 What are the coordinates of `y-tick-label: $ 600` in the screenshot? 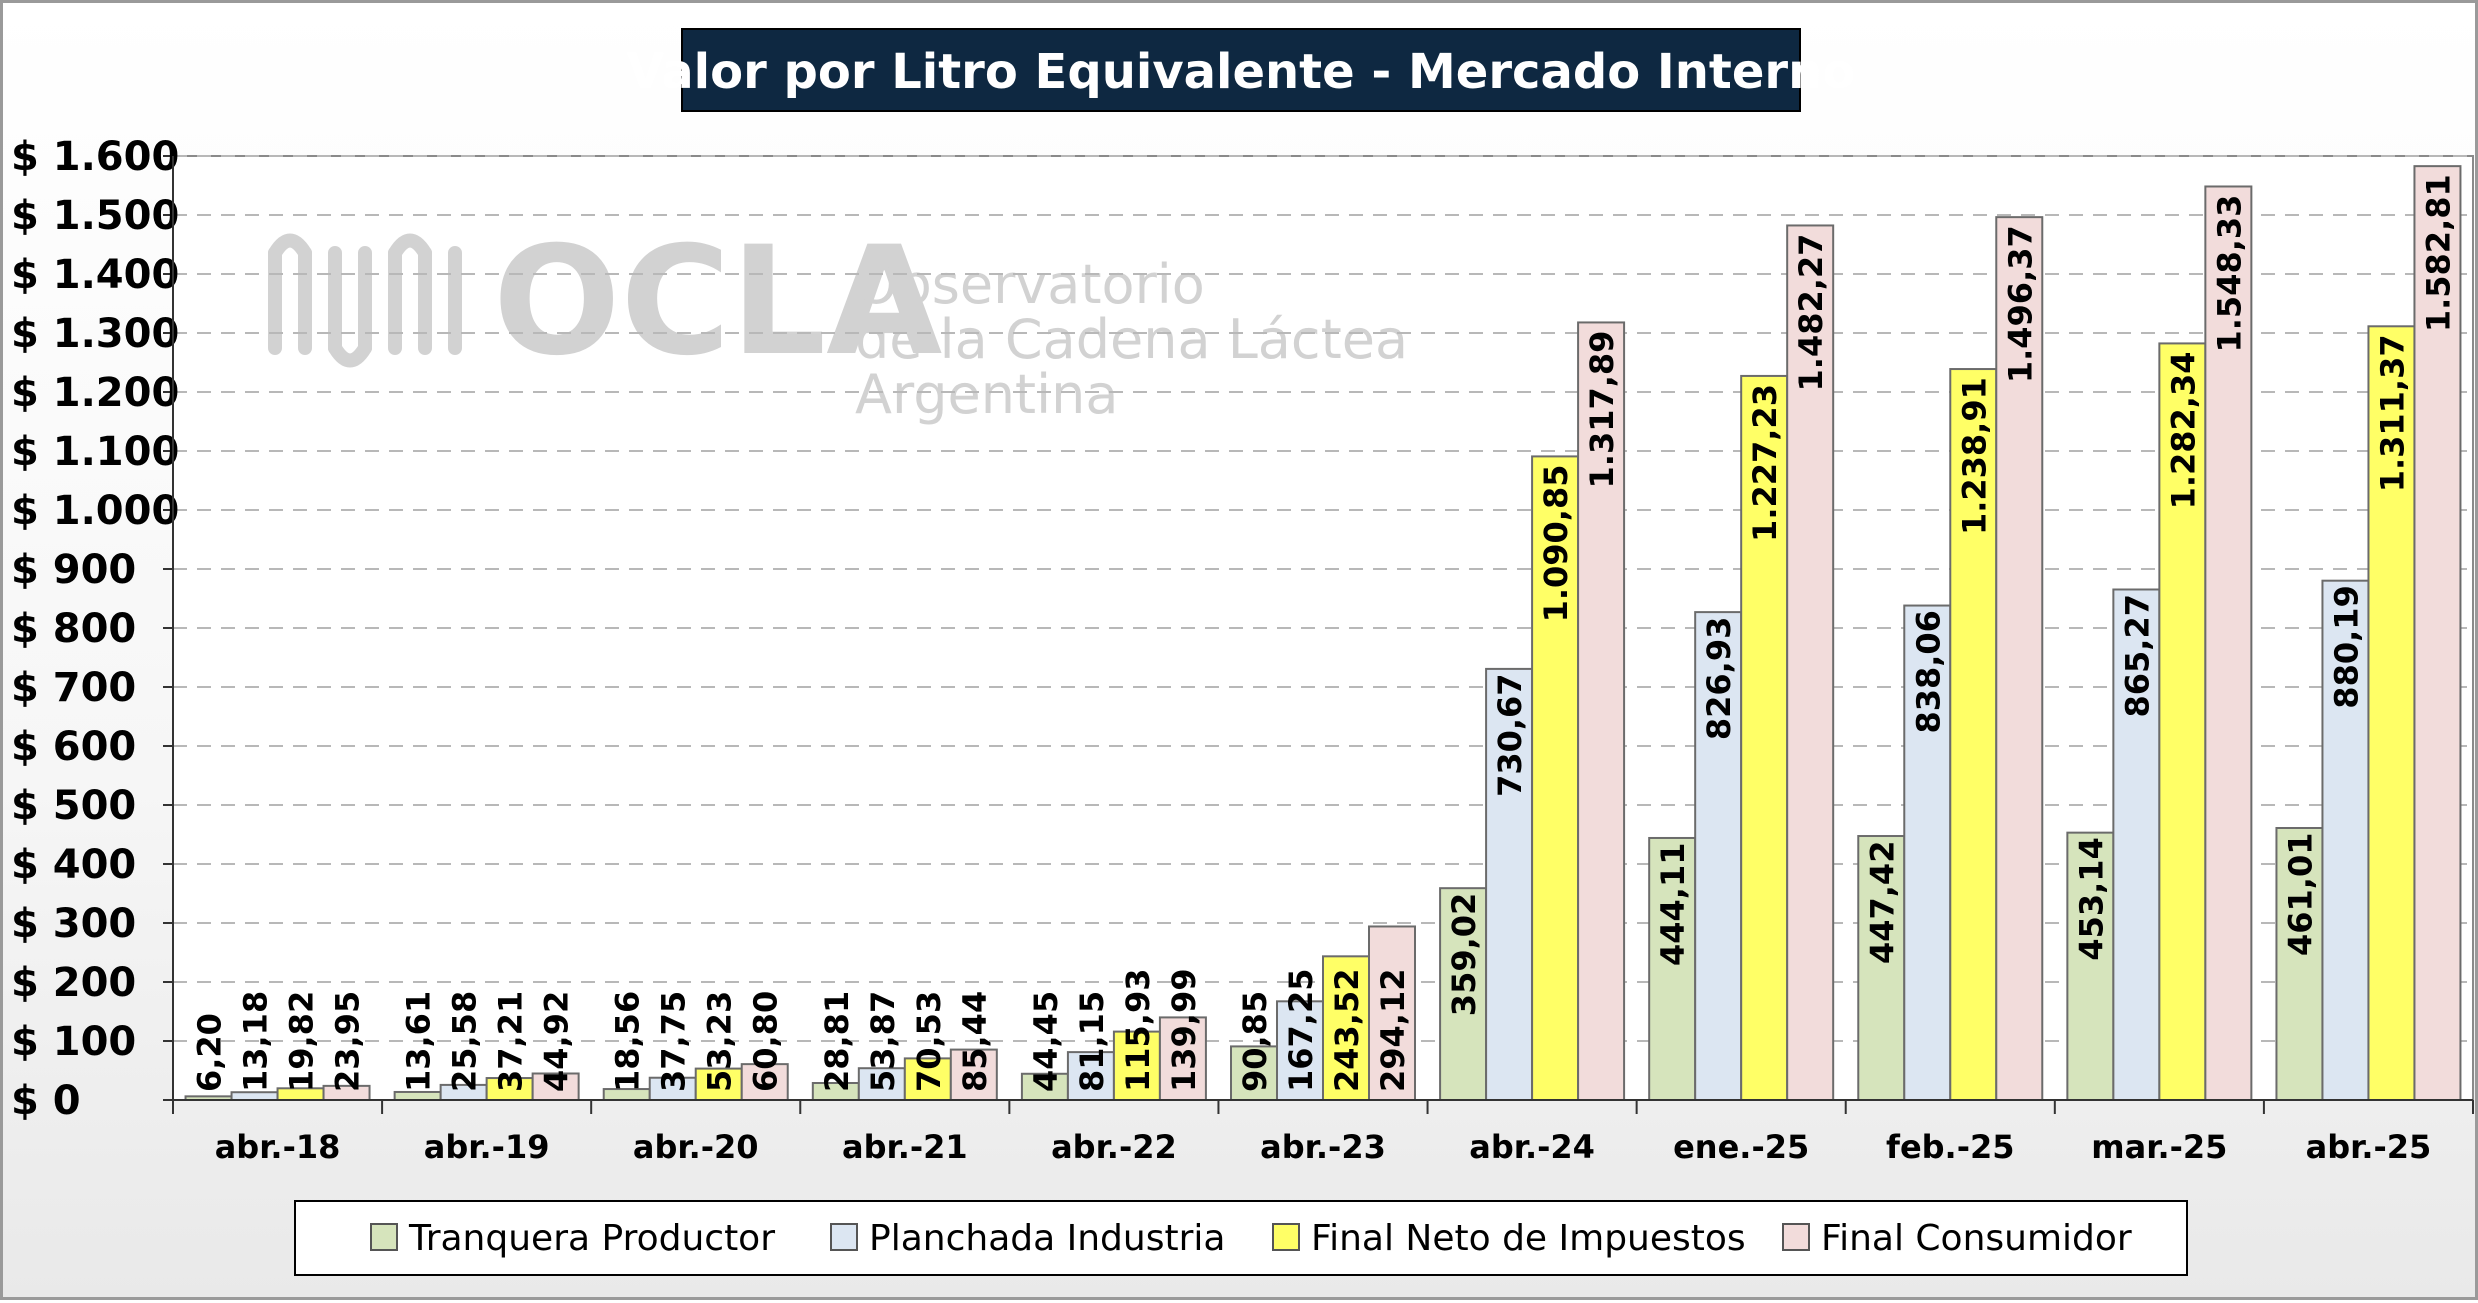 It's located at (73, 747).